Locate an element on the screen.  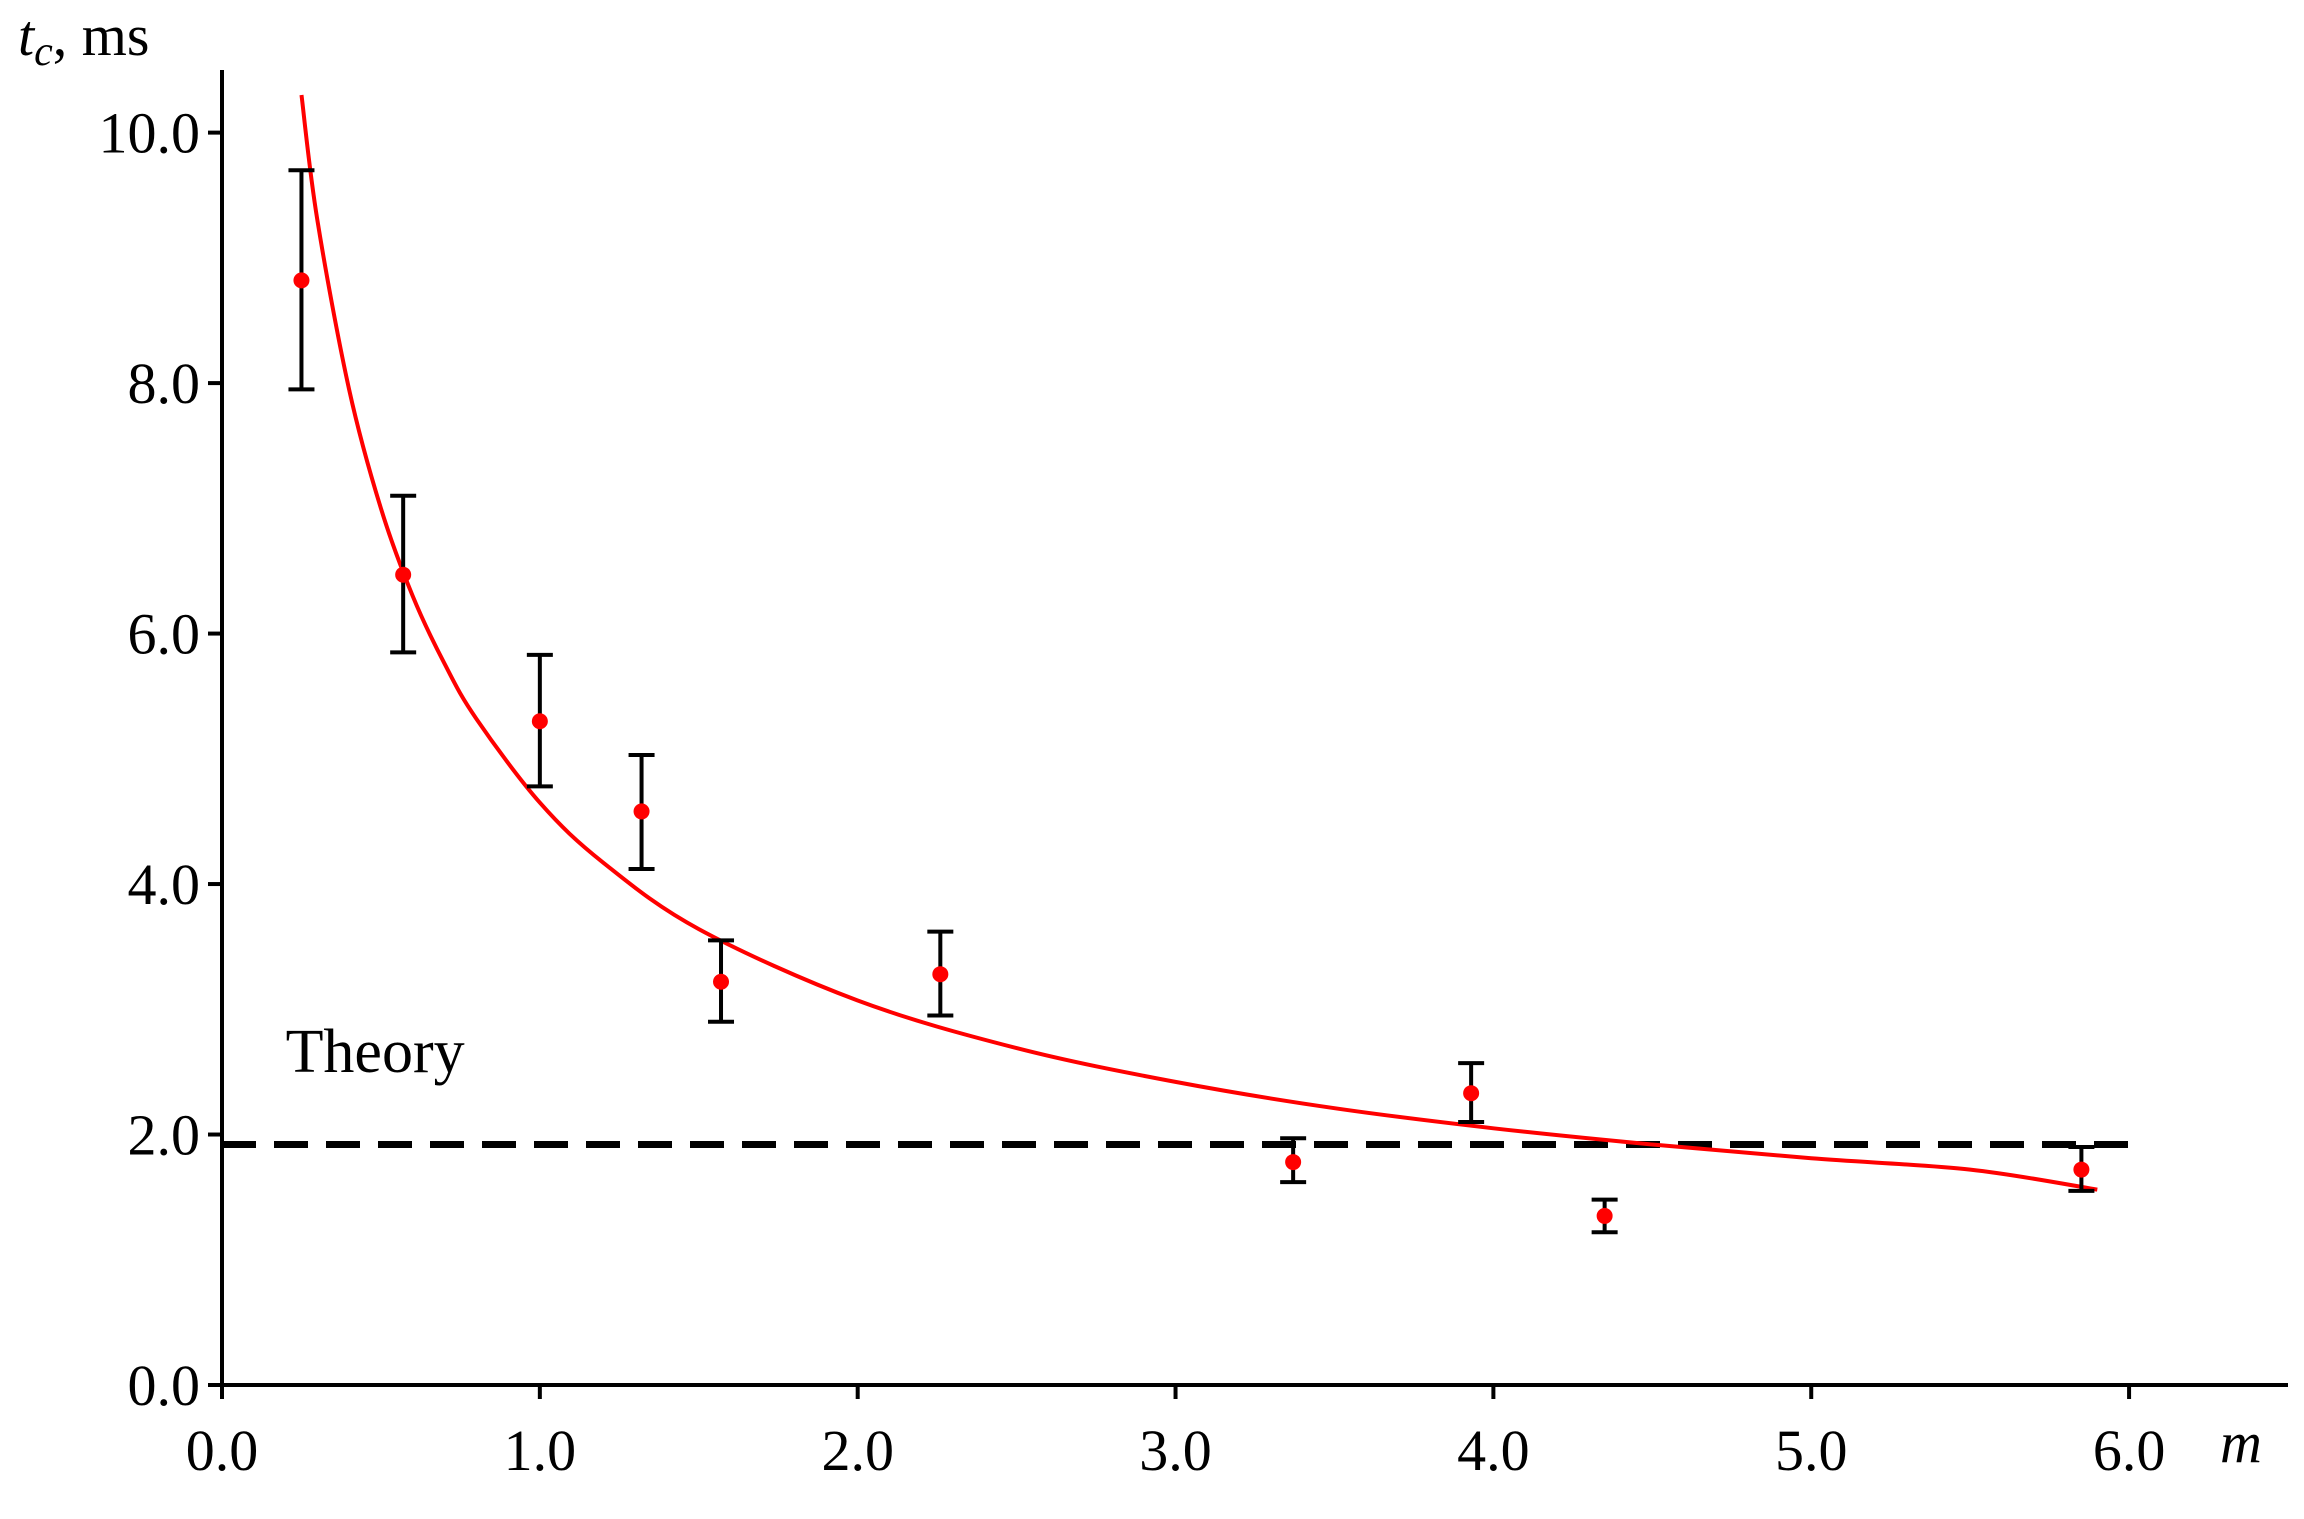
y-tick-label: 4.0 is located at coordinates (164, 884).